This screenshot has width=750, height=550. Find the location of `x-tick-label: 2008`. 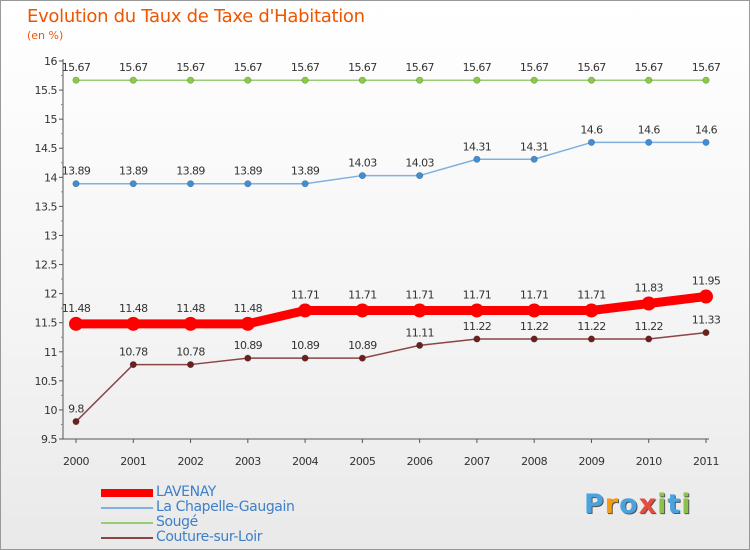

x-tick-label: 2008 is located at coordinates (534, 461).